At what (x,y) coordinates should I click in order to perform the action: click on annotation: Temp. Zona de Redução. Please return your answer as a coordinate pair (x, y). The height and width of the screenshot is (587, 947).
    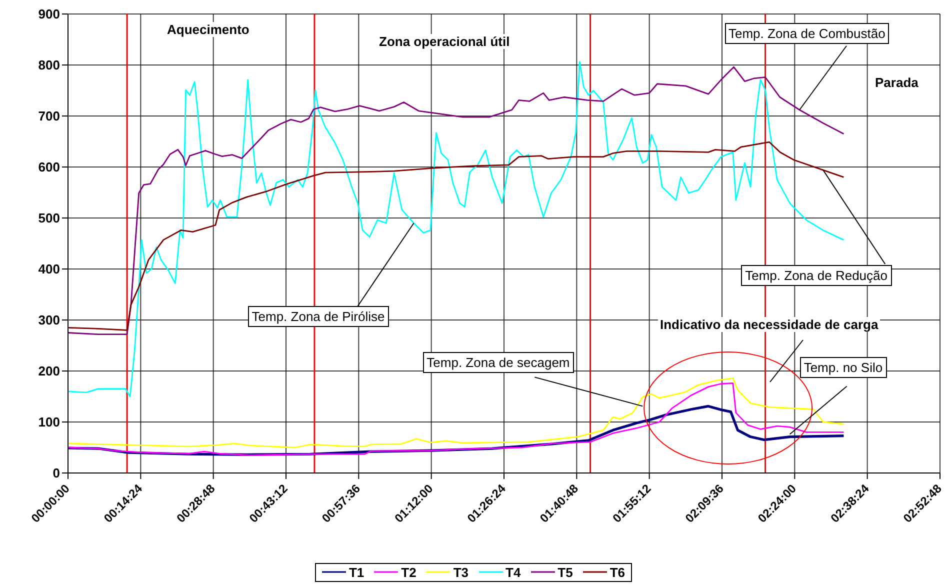
    Looking at the image, I should click on (816, 275).